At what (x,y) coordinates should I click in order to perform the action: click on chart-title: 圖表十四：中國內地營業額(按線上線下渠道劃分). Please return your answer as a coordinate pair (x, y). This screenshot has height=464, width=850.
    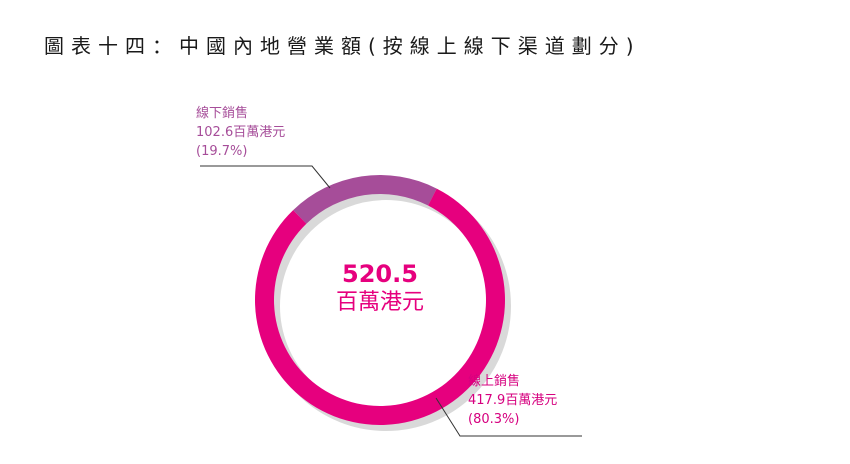
    Looking at the image, I should click on (342, 46).